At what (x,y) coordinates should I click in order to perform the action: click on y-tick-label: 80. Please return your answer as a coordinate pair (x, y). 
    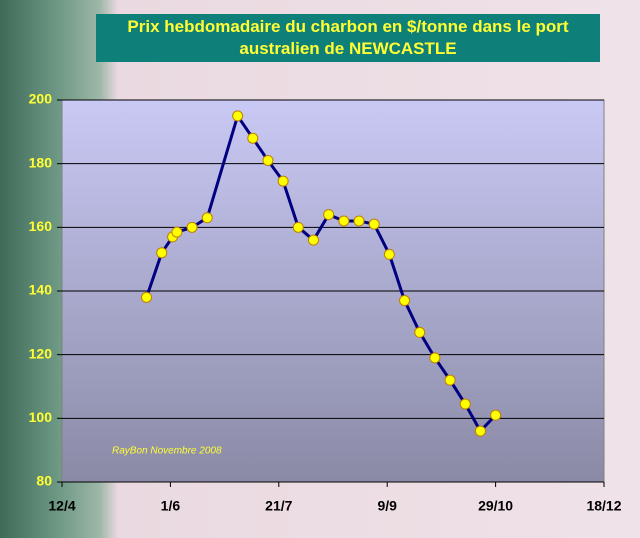
    Looking at the image, I should click on (44, 481).